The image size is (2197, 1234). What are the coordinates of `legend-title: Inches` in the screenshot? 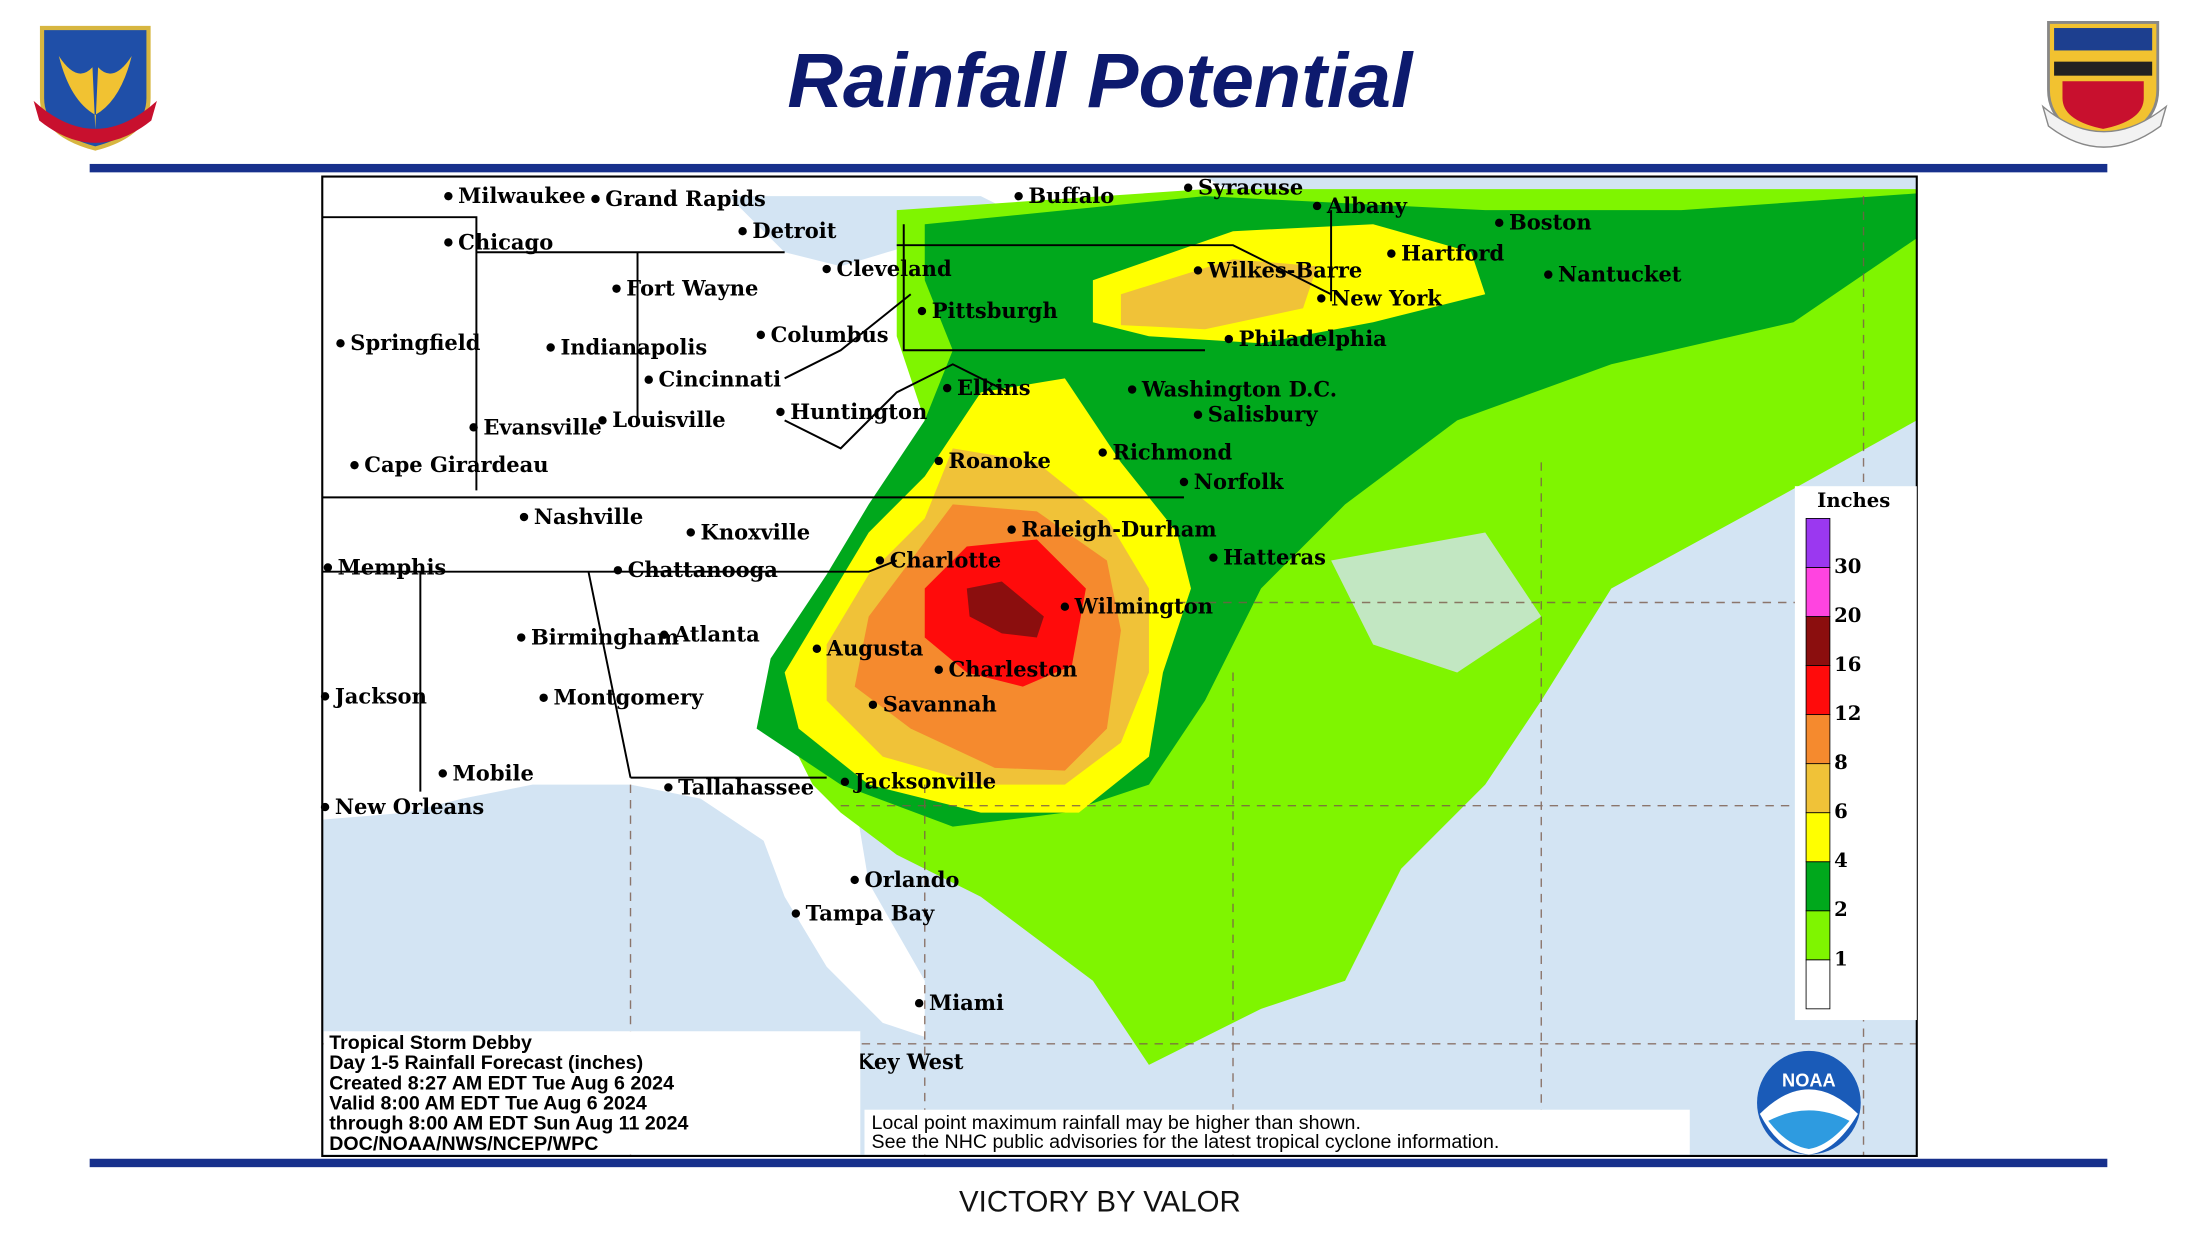 It's located at (1853, 500).